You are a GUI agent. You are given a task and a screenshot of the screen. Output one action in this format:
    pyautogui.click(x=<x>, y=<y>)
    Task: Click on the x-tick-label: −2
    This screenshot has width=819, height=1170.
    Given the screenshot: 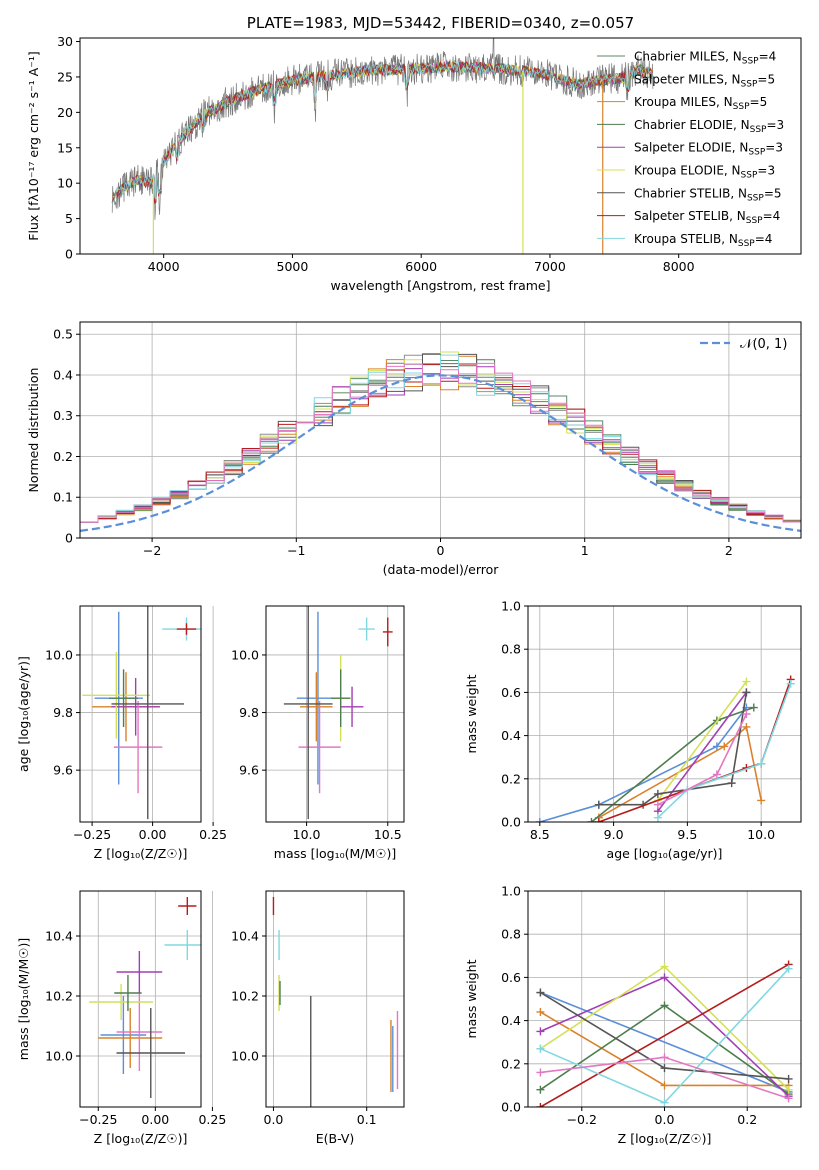 What is the action you would take?
    pyautogui.click(x=152, y=550)
    